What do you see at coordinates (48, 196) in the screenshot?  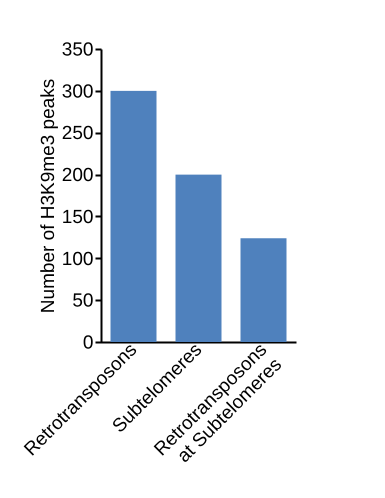 I see `y-axis-title: Number of H3K9me3 peaks` at bounding box center [48, 196].